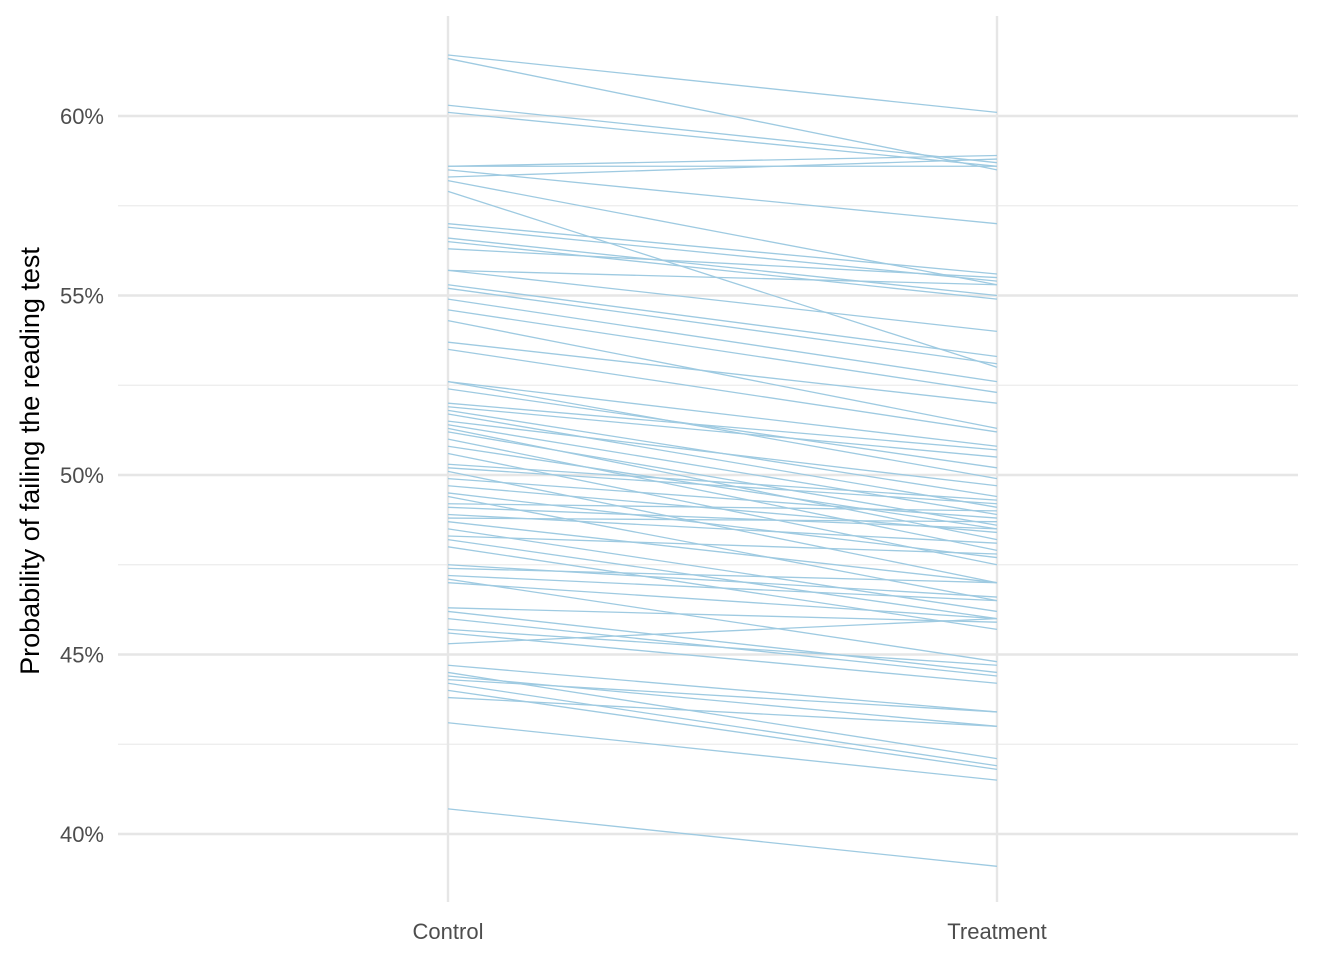  I want to click on y-tick-label: 60%, so click(82, 116).